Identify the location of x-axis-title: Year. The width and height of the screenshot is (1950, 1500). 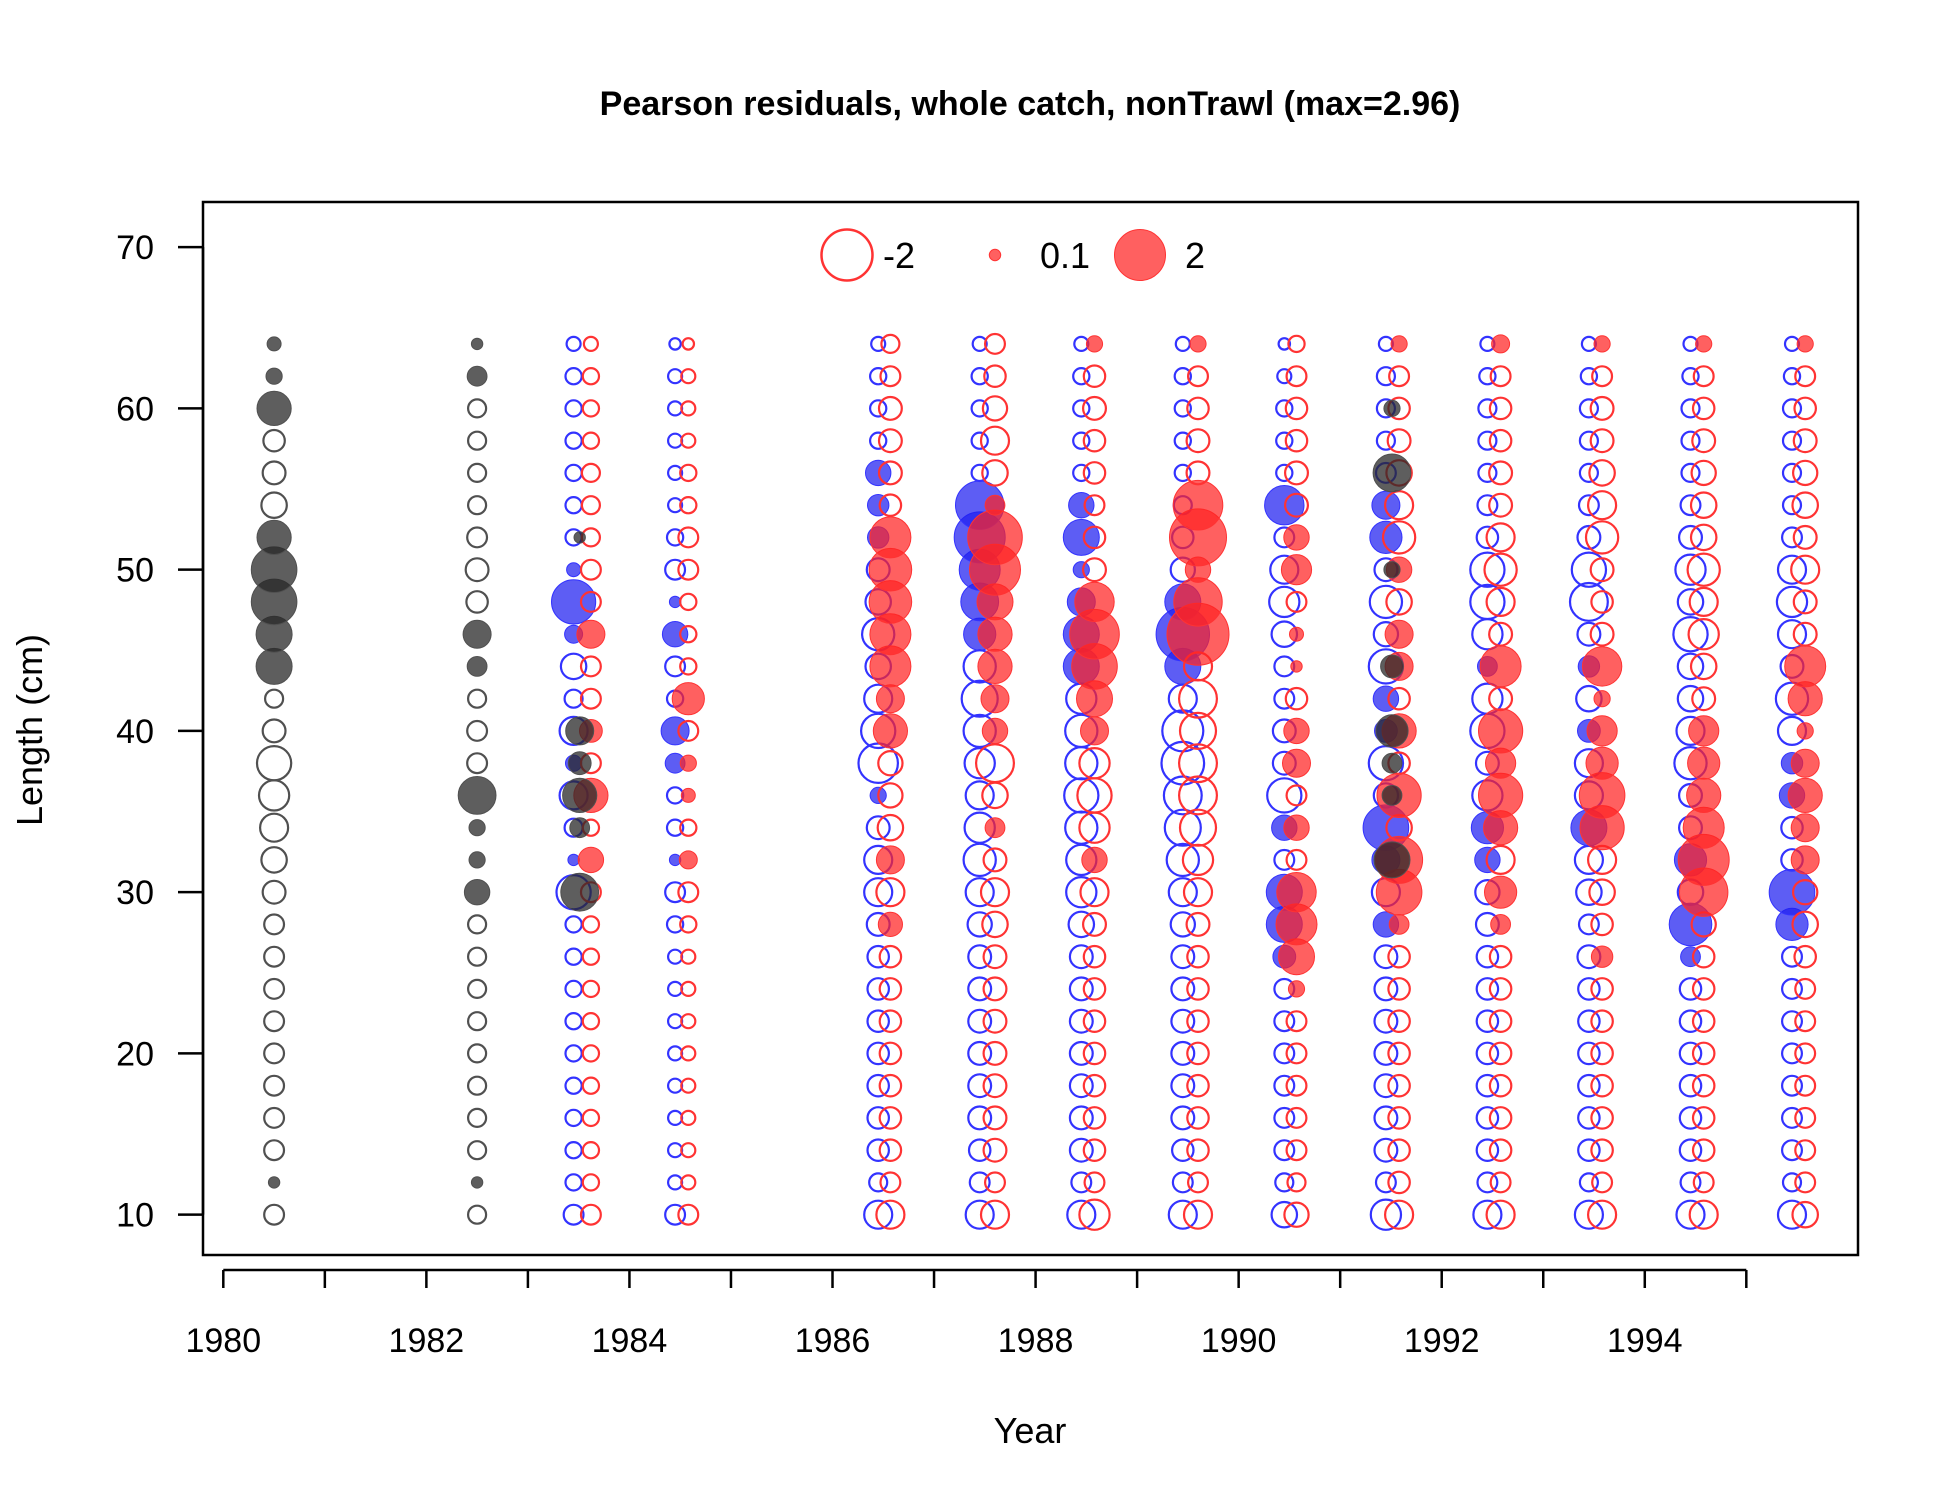
(1030, 1430).